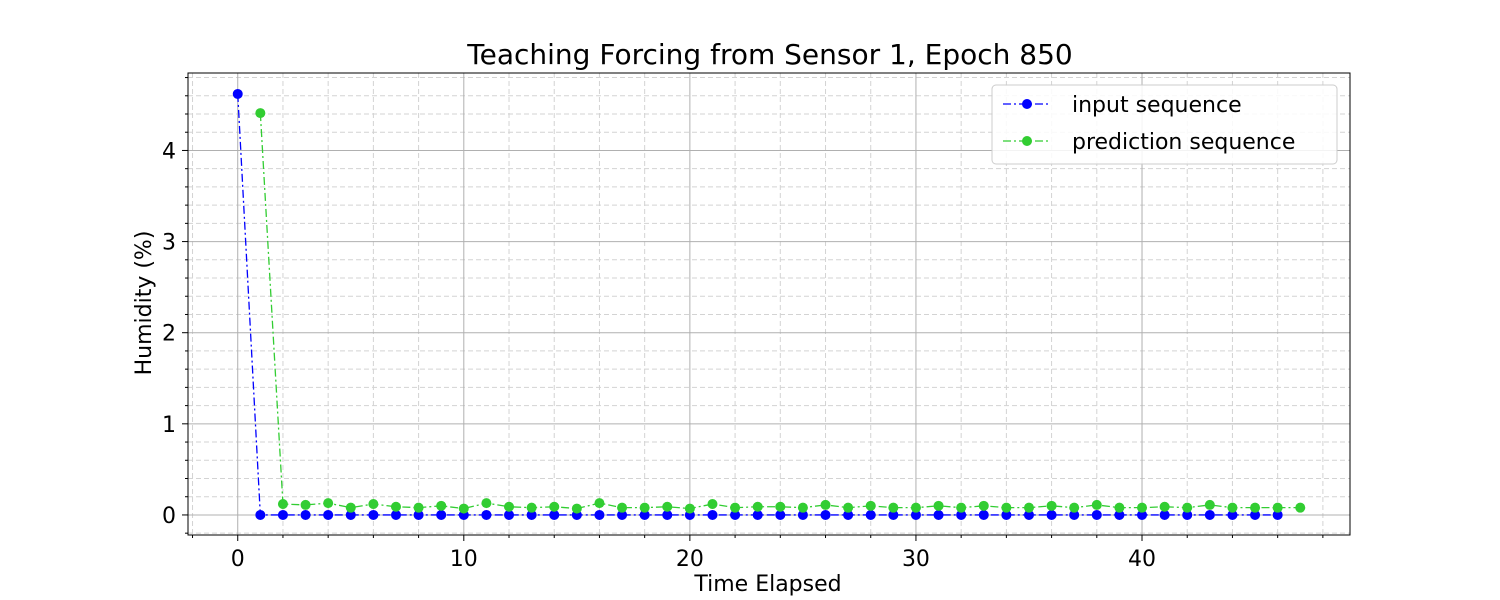 Image resolution: width=1500 pixels, height=600 pixels. Describe the element at coordinates (238, 559) in the screenshot. I see `x-tick-label: 0` at that location.